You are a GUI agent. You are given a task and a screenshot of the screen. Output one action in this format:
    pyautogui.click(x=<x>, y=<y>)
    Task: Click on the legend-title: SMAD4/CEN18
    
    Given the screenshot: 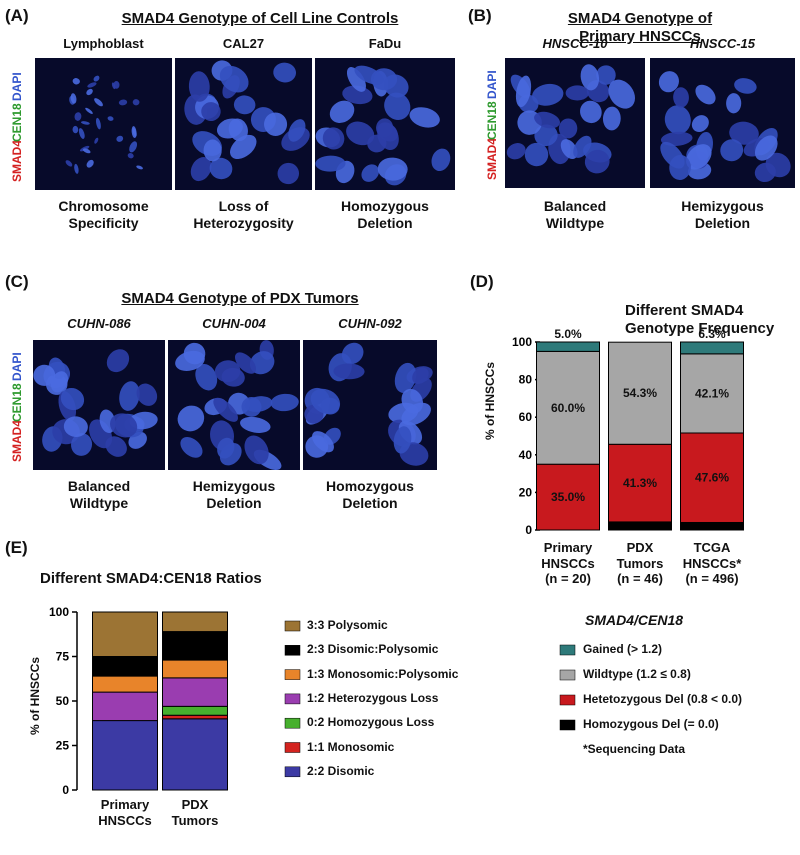 What is the action you would take?
    pyautogui.click(x=634, y=620)
    